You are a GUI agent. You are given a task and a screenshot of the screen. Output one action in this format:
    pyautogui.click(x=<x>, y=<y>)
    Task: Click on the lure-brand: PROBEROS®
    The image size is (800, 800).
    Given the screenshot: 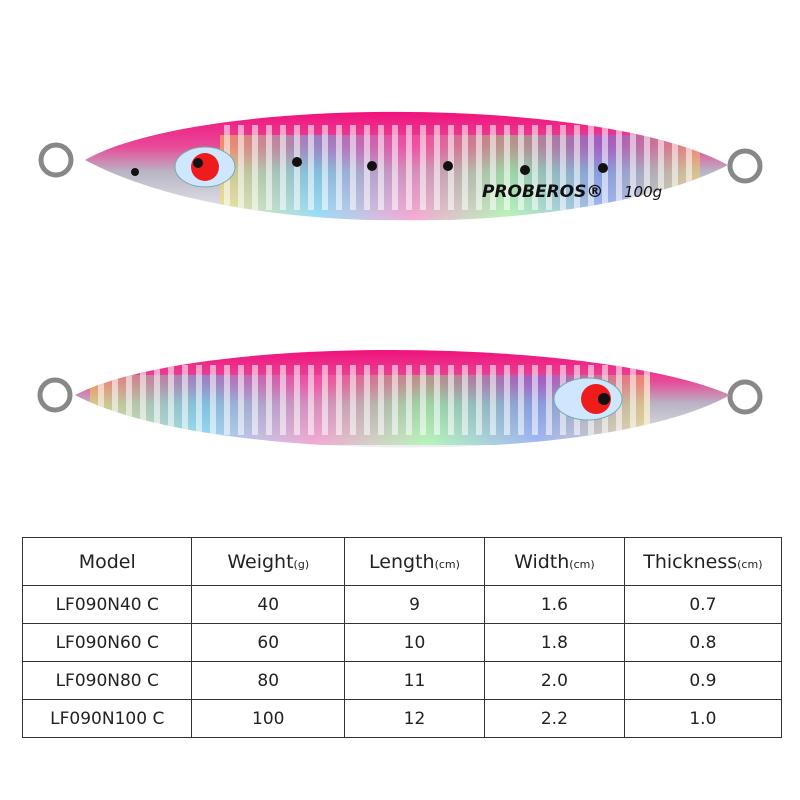 What is the action you would take?
    pyautogui.click(x=542, y=192)
    